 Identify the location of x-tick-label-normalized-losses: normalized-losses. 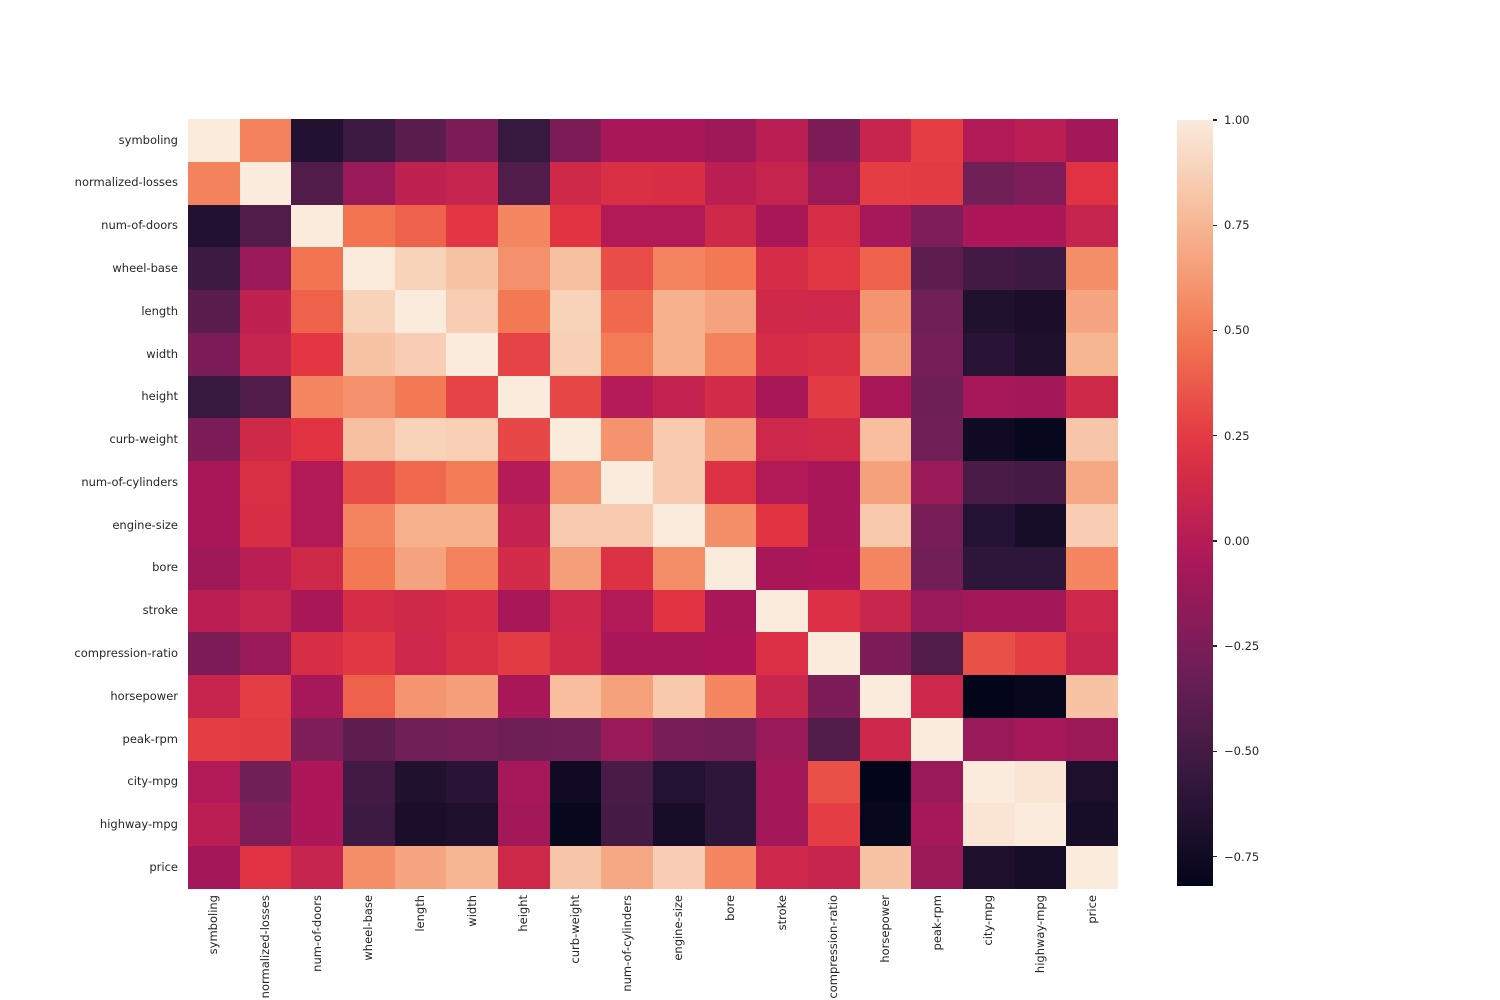
(265, 947).